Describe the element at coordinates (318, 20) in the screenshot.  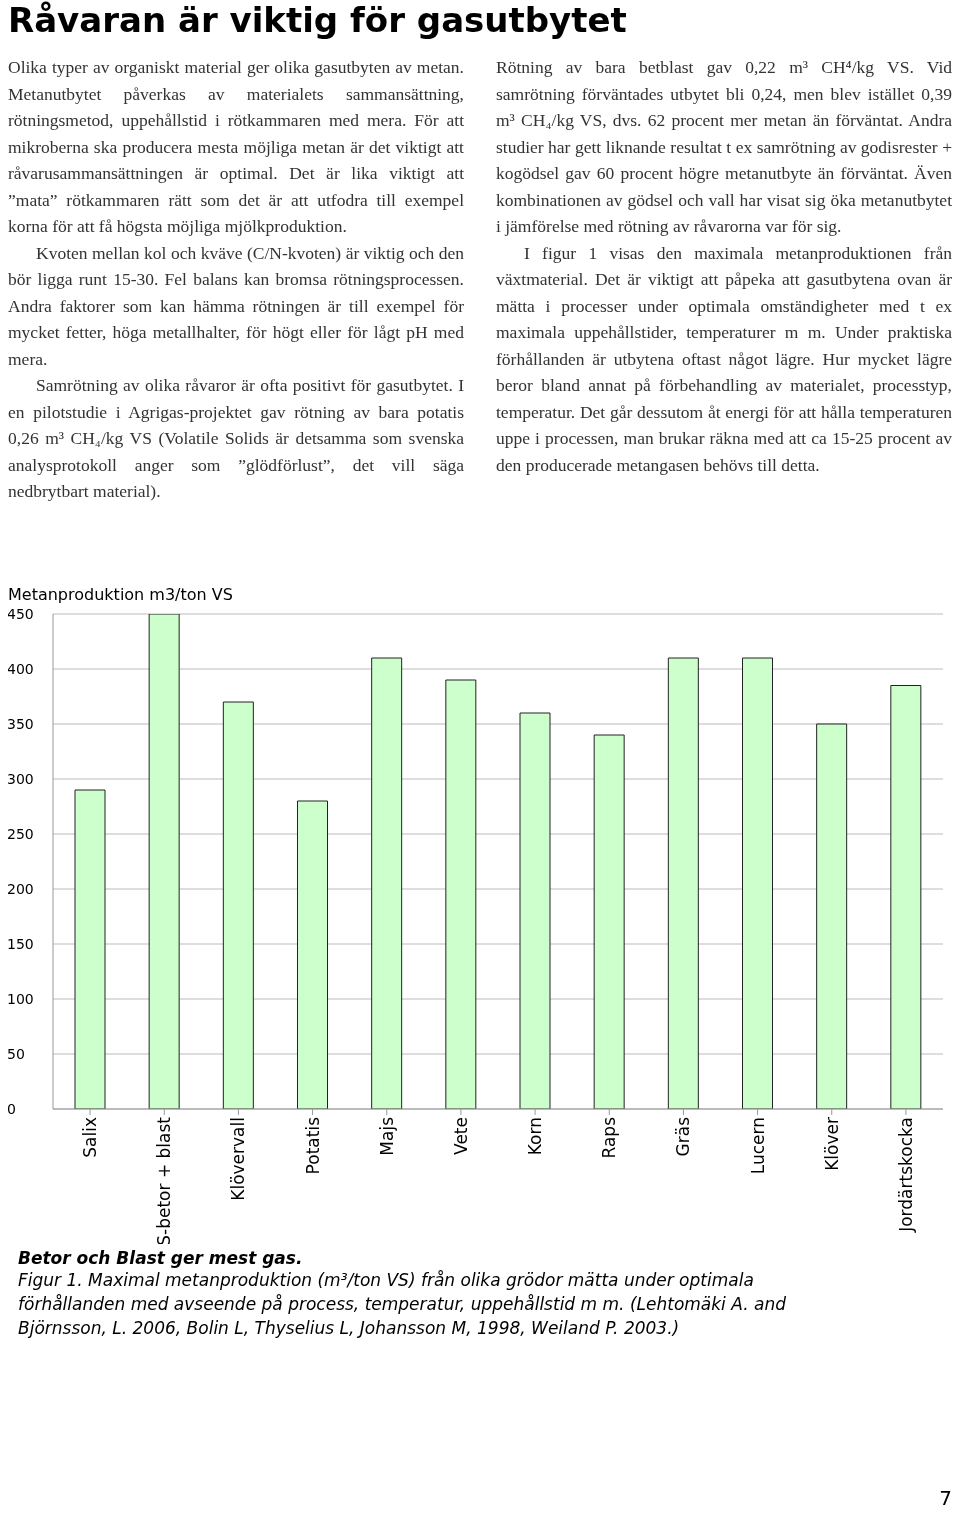
I see `chart-title: Råvaran är viktig för gasutbytet` at that location.